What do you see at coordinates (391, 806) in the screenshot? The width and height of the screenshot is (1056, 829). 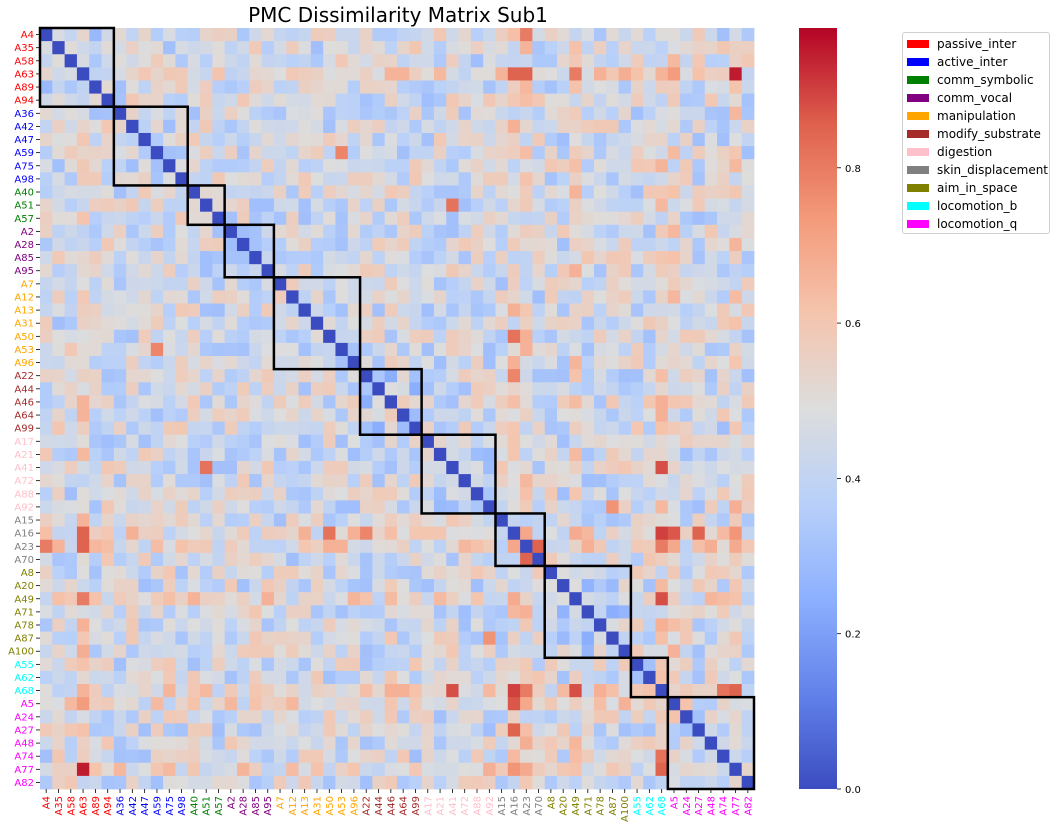 I see `column-label: A46` at bounding box center [391, 806].